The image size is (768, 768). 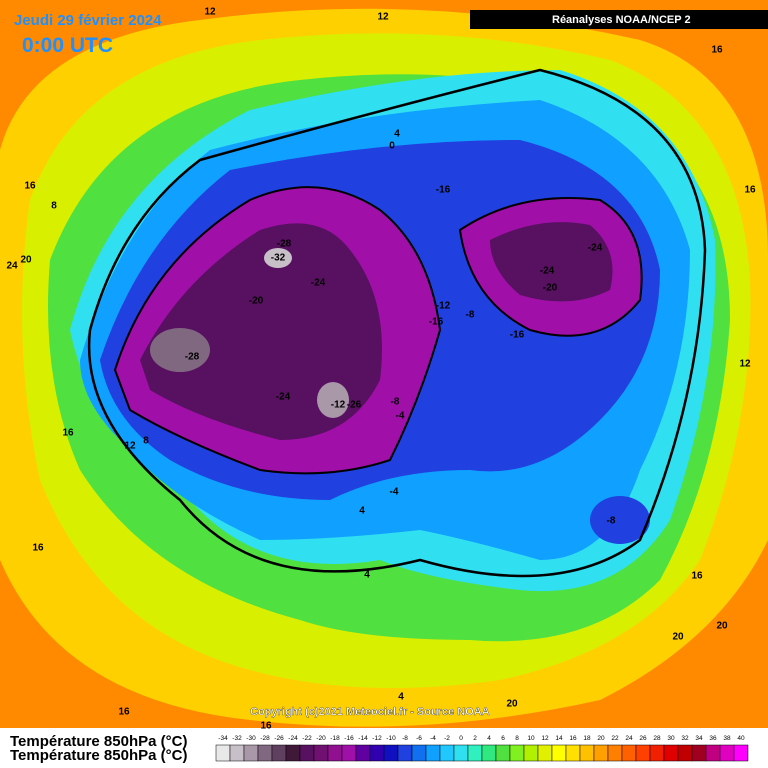 I want to click on source-text: Réanalyses NOAA/NCEP 2, so click(x=621, y=20).